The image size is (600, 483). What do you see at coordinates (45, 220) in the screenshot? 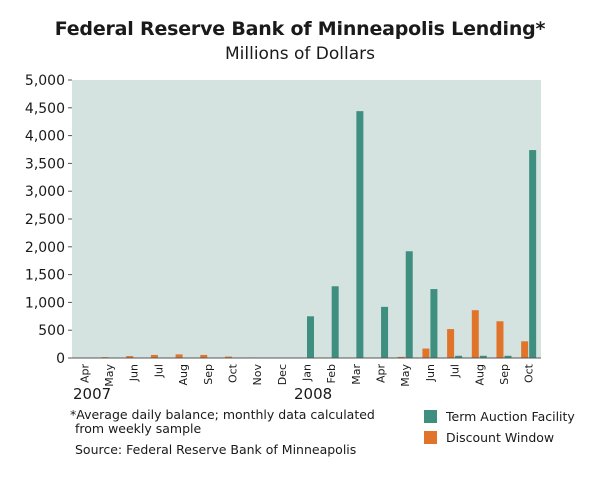
I see `y-tick-label: 2,500` at bounding box center [45, 220].